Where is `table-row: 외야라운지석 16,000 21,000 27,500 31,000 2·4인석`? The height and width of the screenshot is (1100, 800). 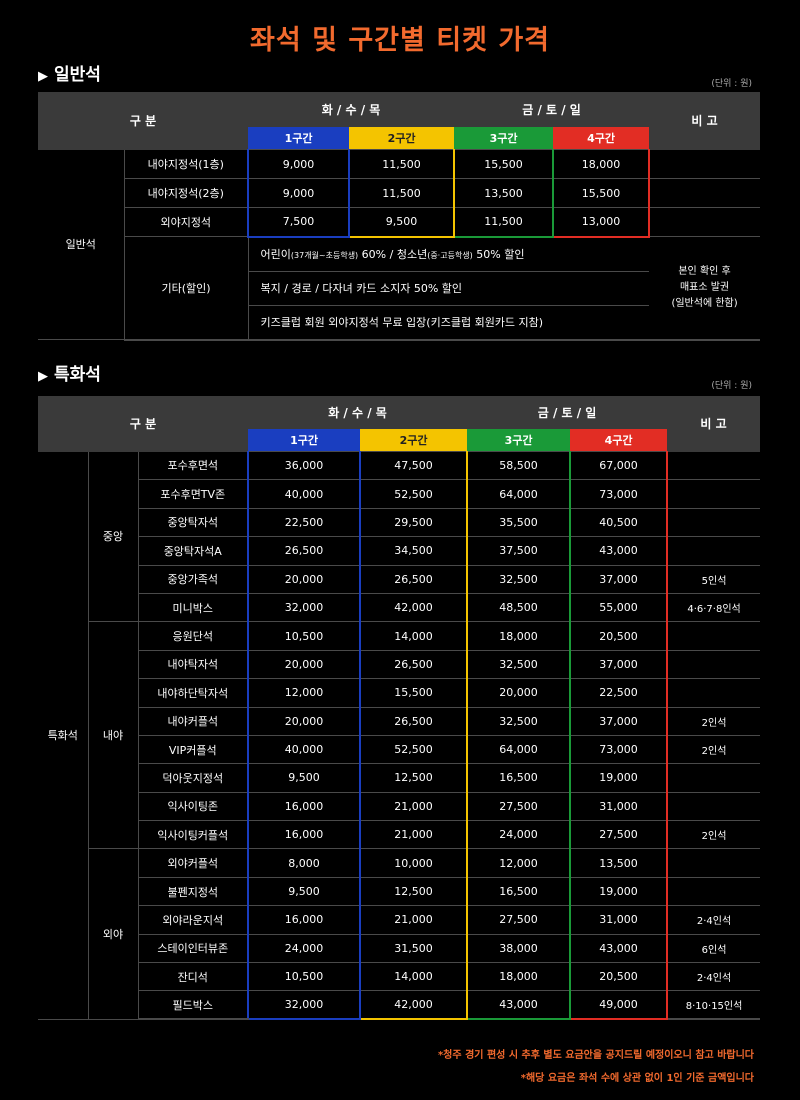
table-row: 외야라운지석 16,000 21,000 27,500 31,000 2·4인석 is located at coordinates (399, 920).